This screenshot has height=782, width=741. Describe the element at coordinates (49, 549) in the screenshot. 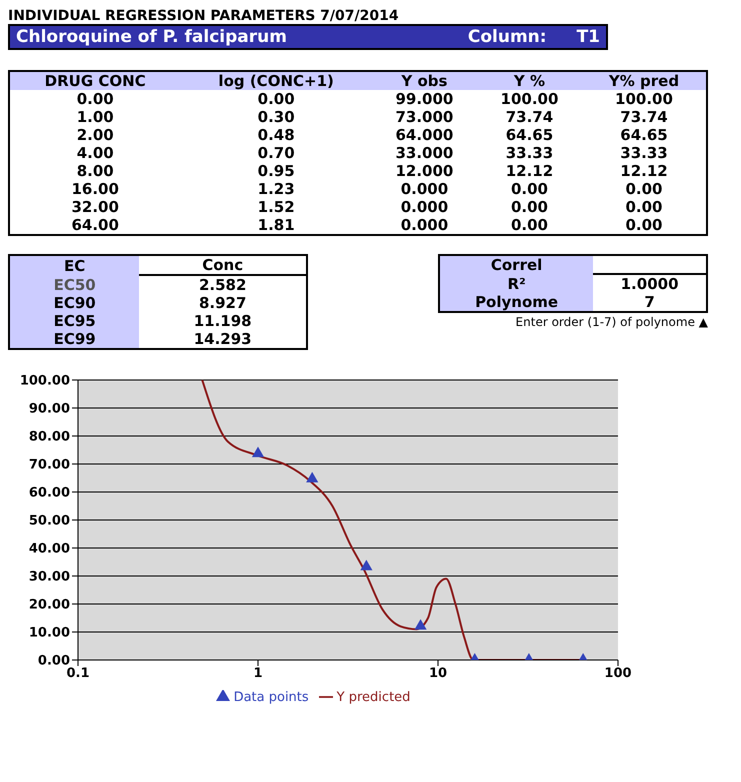

I see `y-tick-label: 40.00` at that location.